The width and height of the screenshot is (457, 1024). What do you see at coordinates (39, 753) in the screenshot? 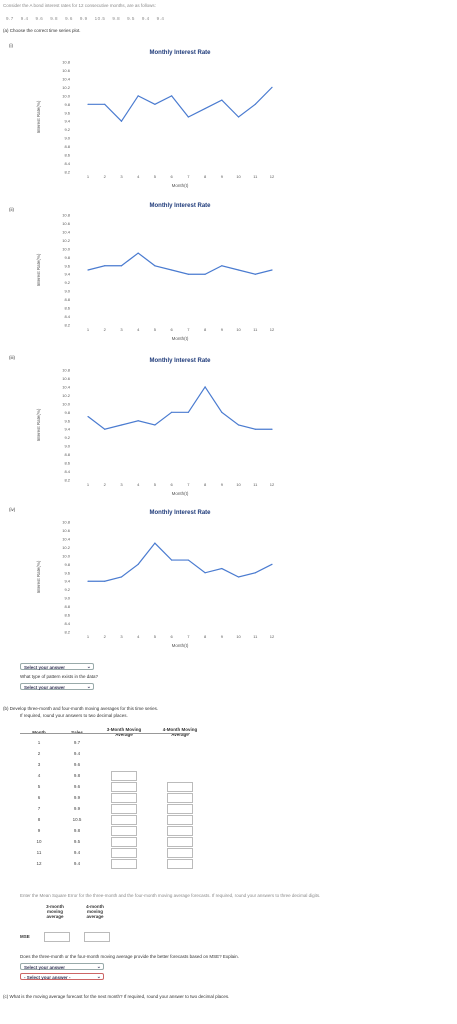
I see `month-cell: 2` at bounding box center [39, 753].